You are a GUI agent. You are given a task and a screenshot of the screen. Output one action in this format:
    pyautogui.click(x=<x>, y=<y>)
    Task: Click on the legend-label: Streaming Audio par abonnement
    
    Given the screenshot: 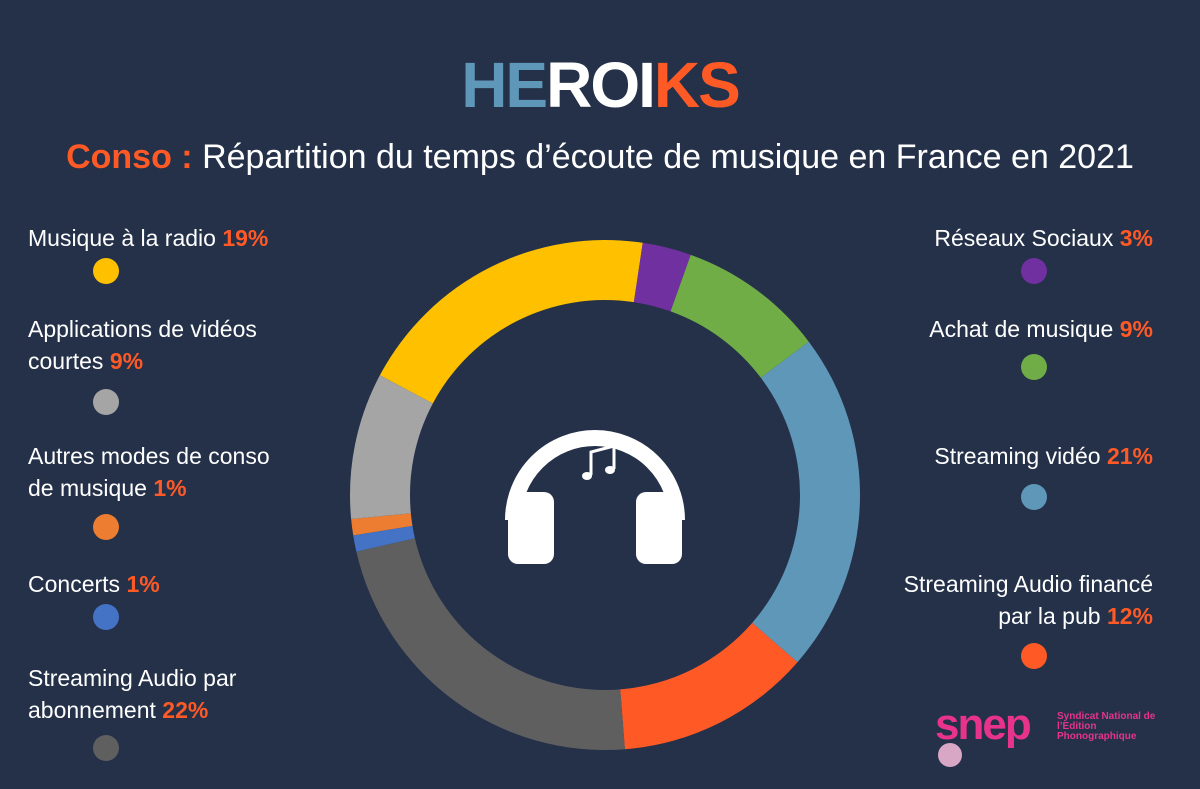 What is the action you would take?
    pyautogui.click(x=132, y=694)
    